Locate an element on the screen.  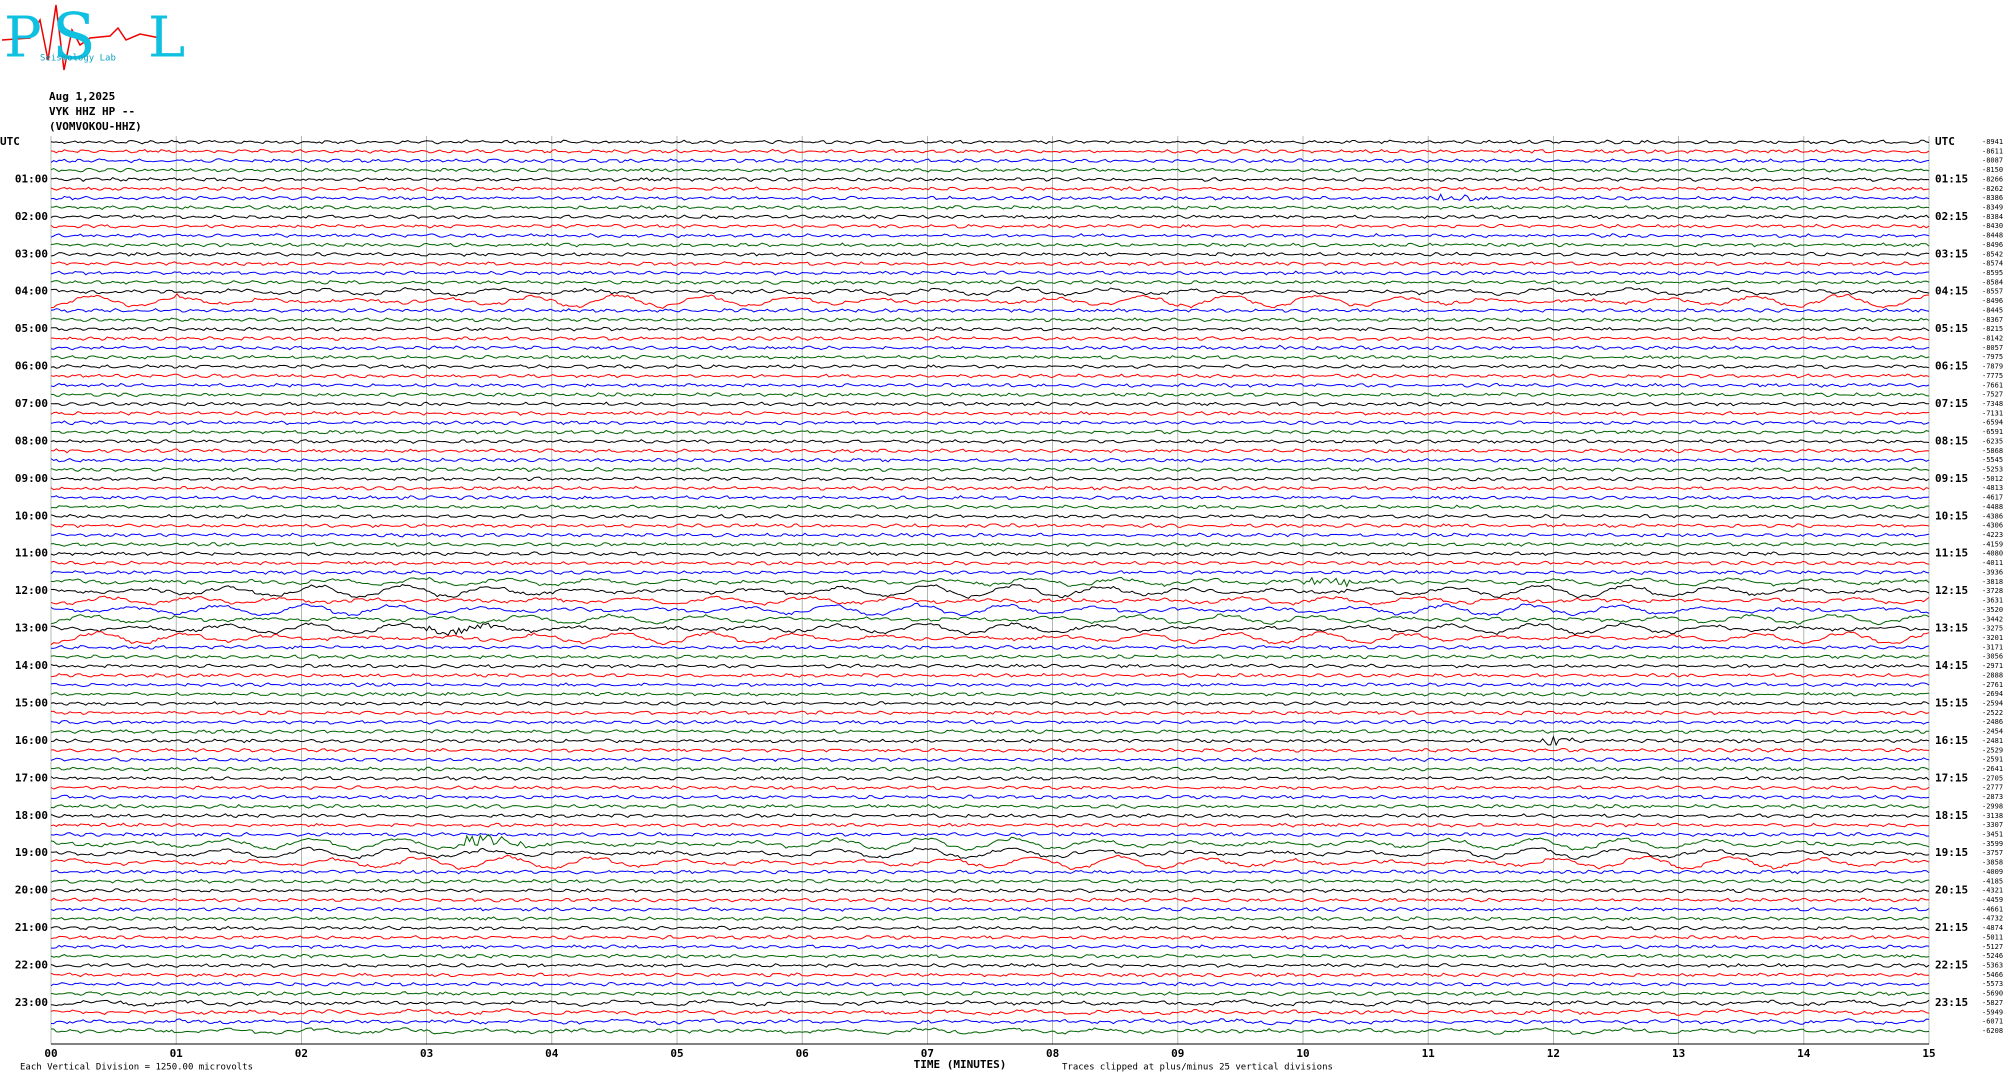
offset-label: -5868 is located at coordinates (1992, 451).